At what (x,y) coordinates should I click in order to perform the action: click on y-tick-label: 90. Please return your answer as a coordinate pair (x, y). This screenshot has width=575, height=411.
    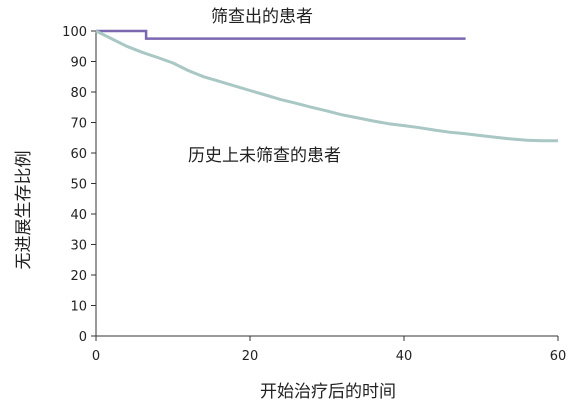
    Looking at the image, I should click on (78, 63).